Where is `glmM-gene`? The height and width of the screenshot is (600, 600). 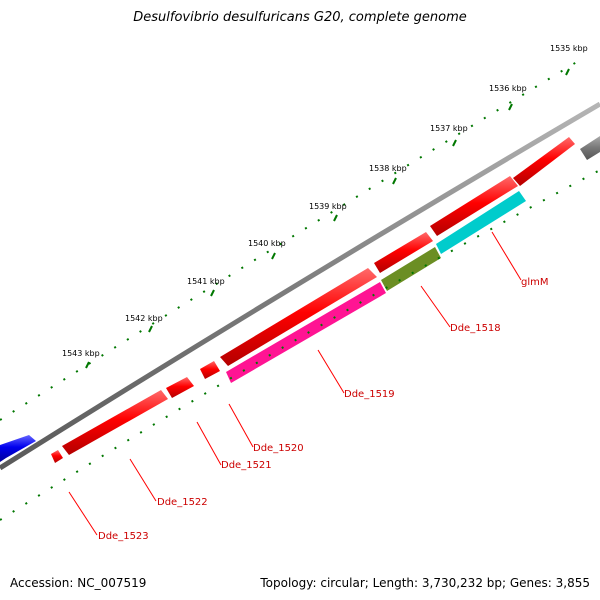
glmM-gene is located at coordinates (481, 222).